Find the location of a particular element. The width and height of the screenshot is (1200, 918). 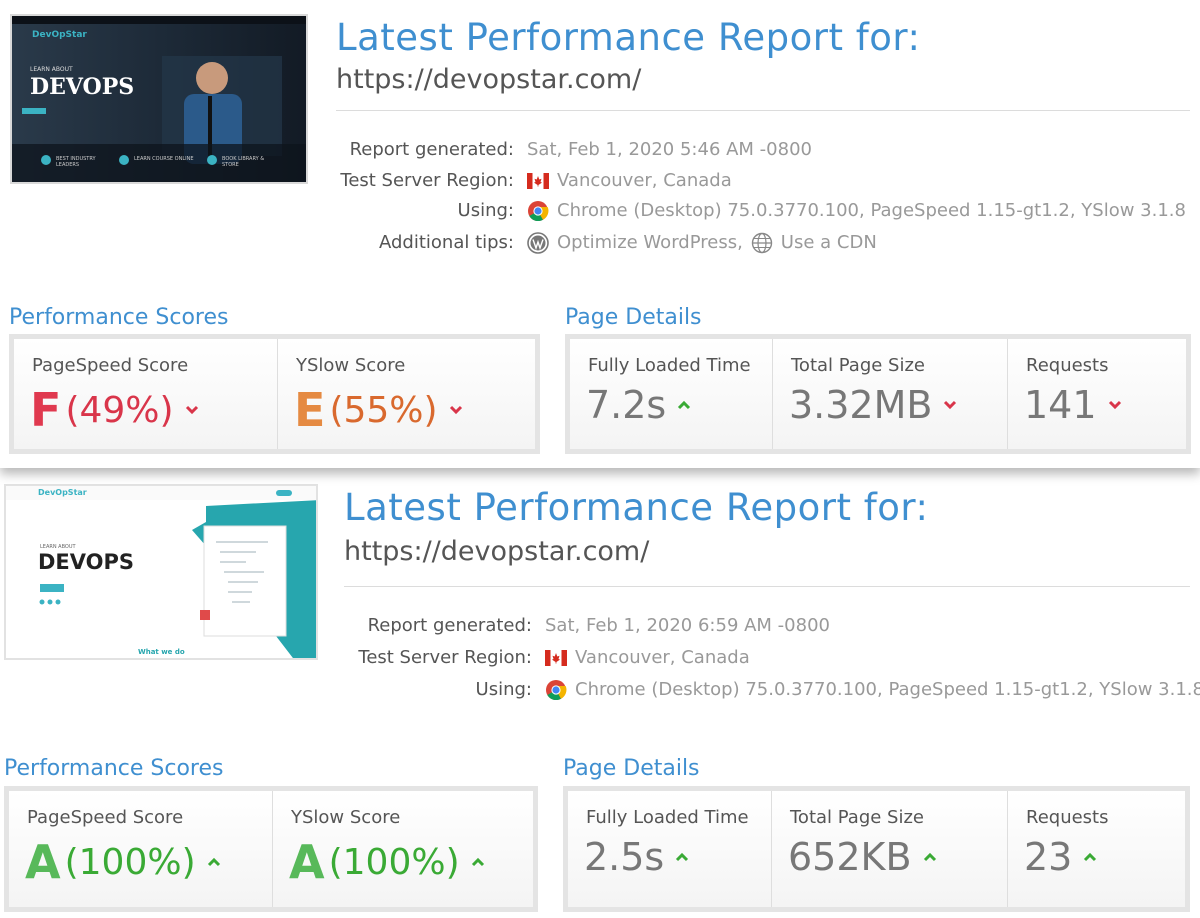

total-page-size-cell: Total Page Size 3.32MB is located at coordinates (890, 394).